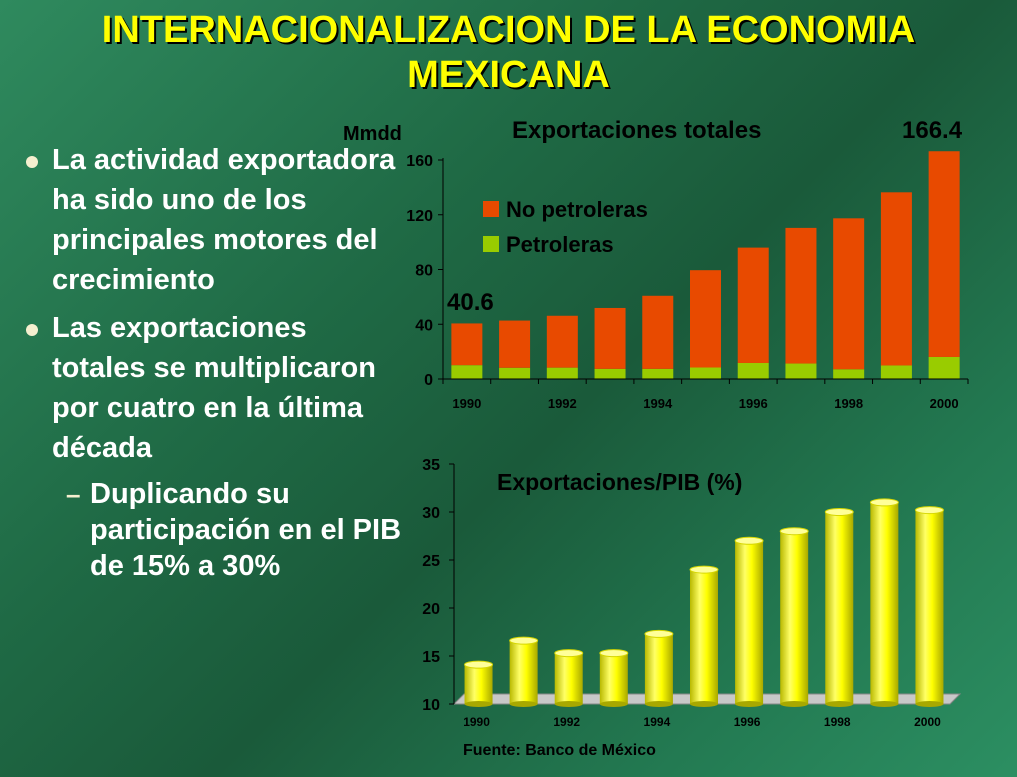 Image resolution: width=1017 pixels, height=777 pixels. I want to click on dash-icon: –, so click(73, 494).